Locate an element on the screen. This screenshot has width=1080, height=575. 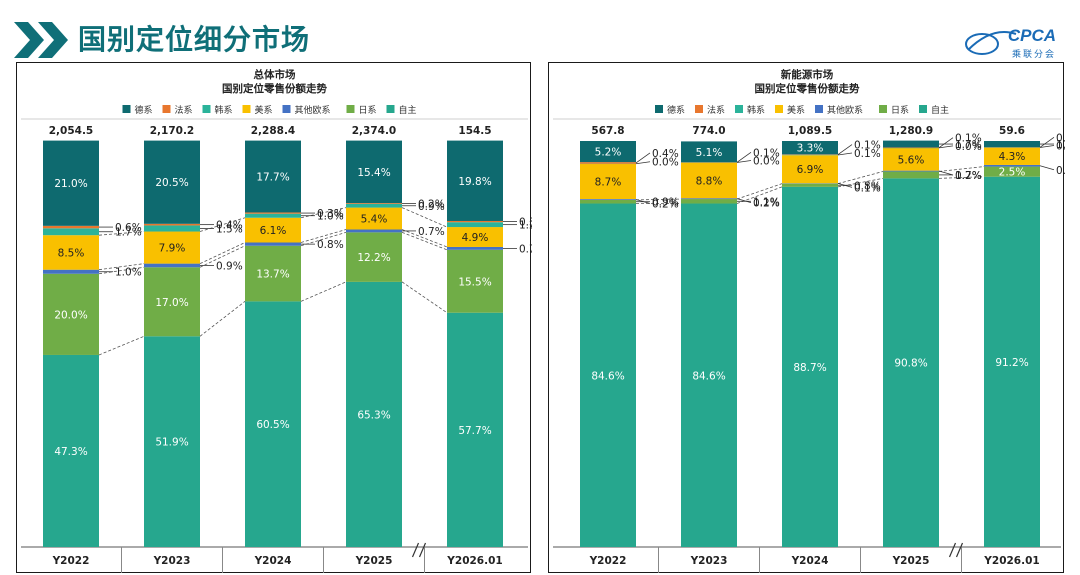
nev-chart-legend-label: 法系 is located at coordinates (716, 110).